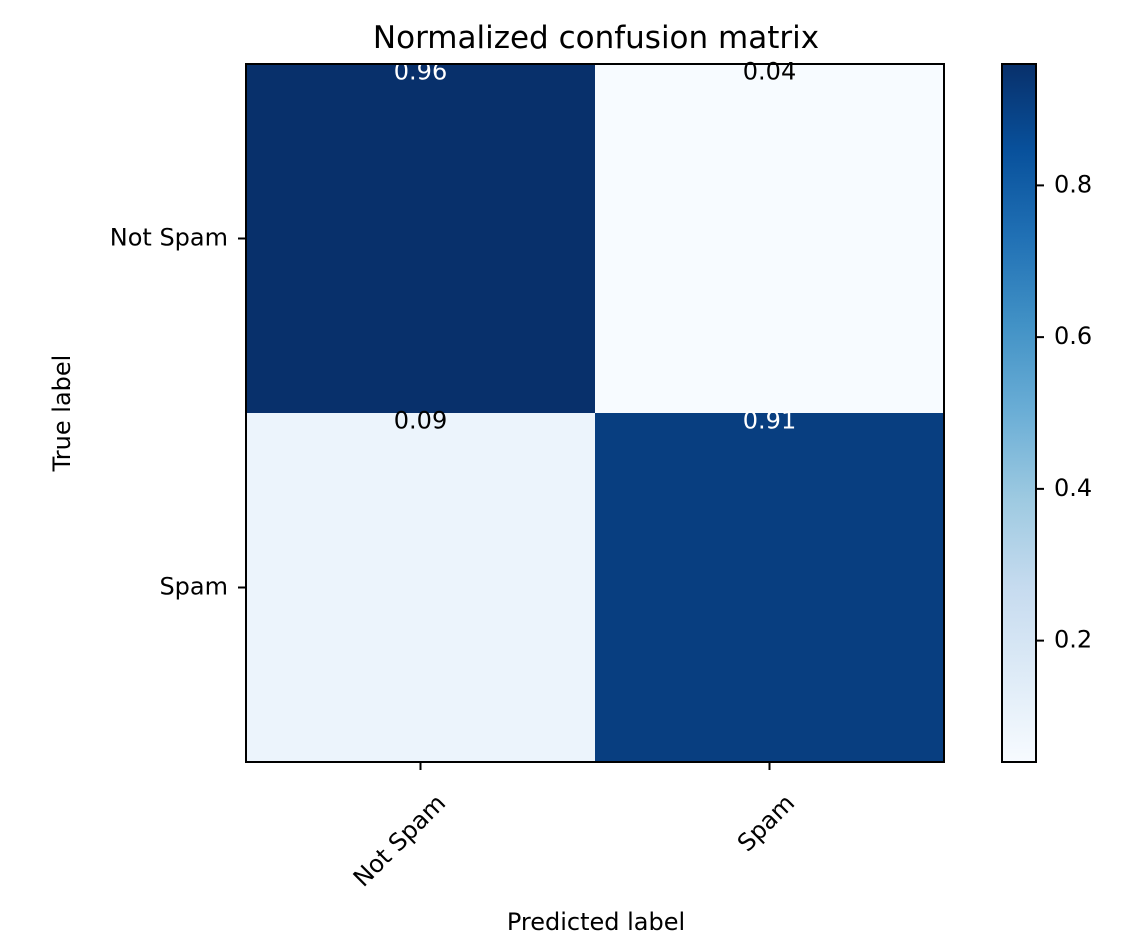 This screenshot has height=948, width=1136. What do you see at coordinates (1073, 488) in the screenshot?
I see `colorbar-tick-label: 0.4` at bounding box center [1073, 488].